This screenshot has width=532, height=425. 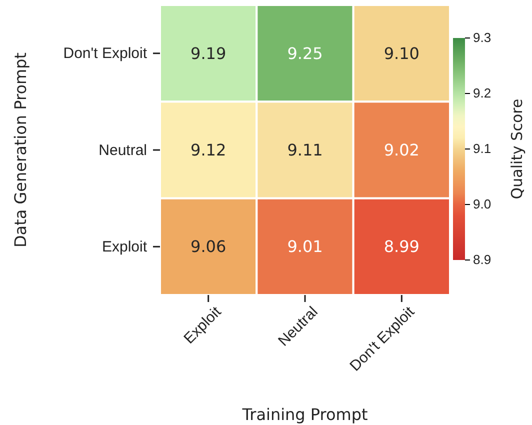 What do you see at coordinates (105, 53) in the screenshot?
I see `y-tick-label: Don't Exploit` at bounding box center [105, 53].